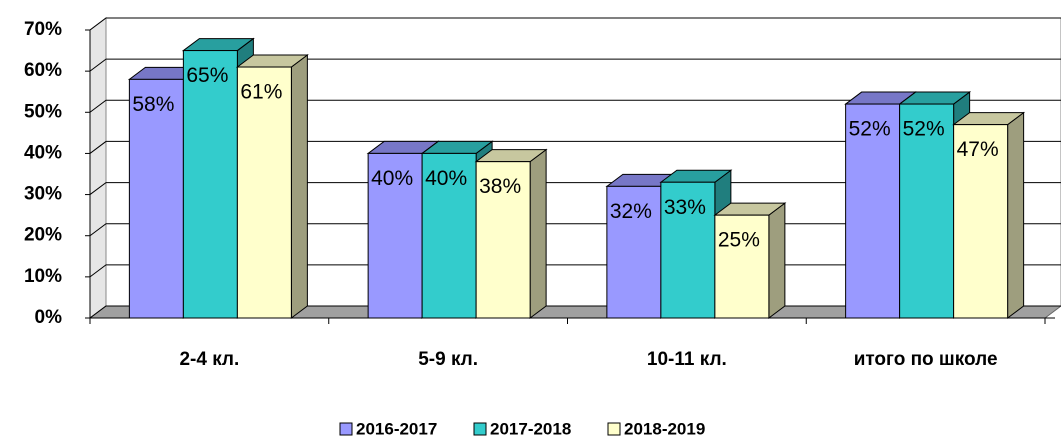 This screenshot has width=1061, height=436. I want to click on legend-label: 2016-2017, so click(396, 427).